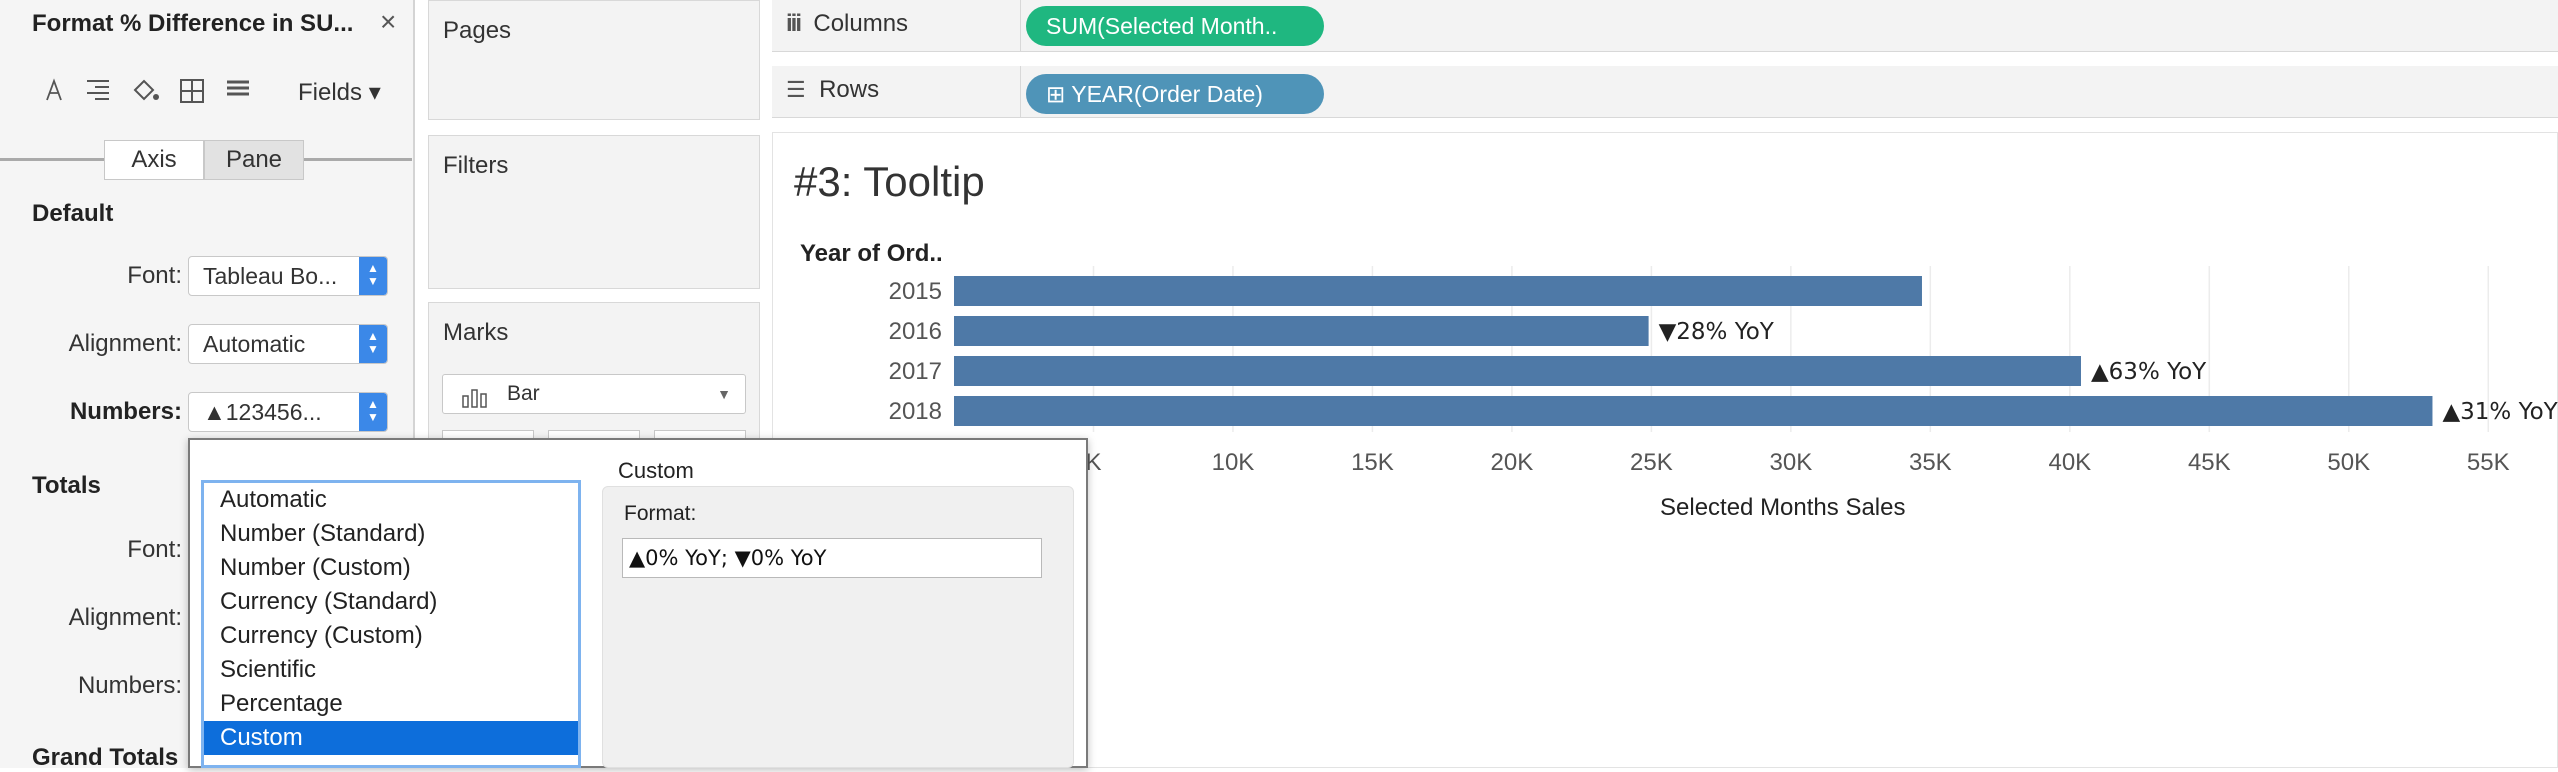 This screenshot has height=772, width=2558. I want to click on shading-icon, so click(144, 92).